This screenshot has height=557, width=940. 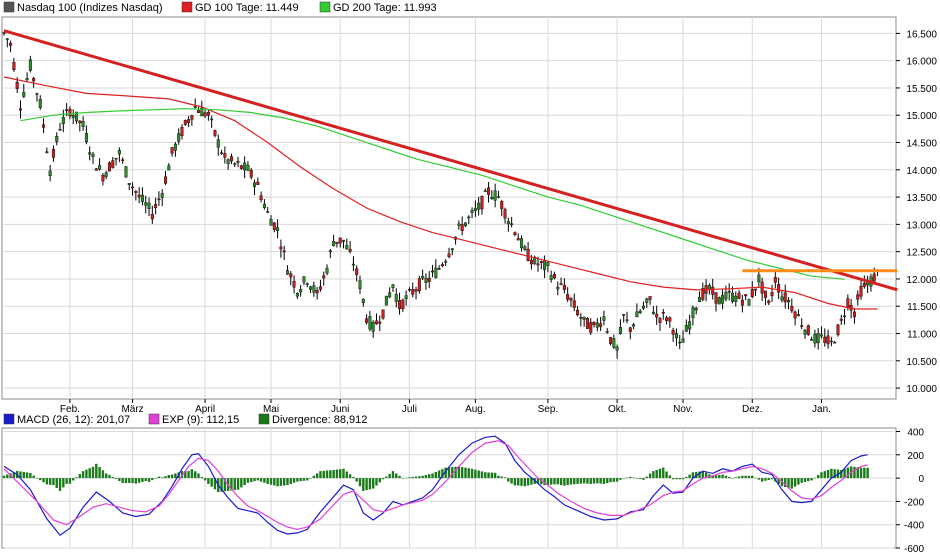 What do you see at coordinates (187, 7) in the screenshot?
I see `legend-swatch-gd100` at bounding box center [187, 7].